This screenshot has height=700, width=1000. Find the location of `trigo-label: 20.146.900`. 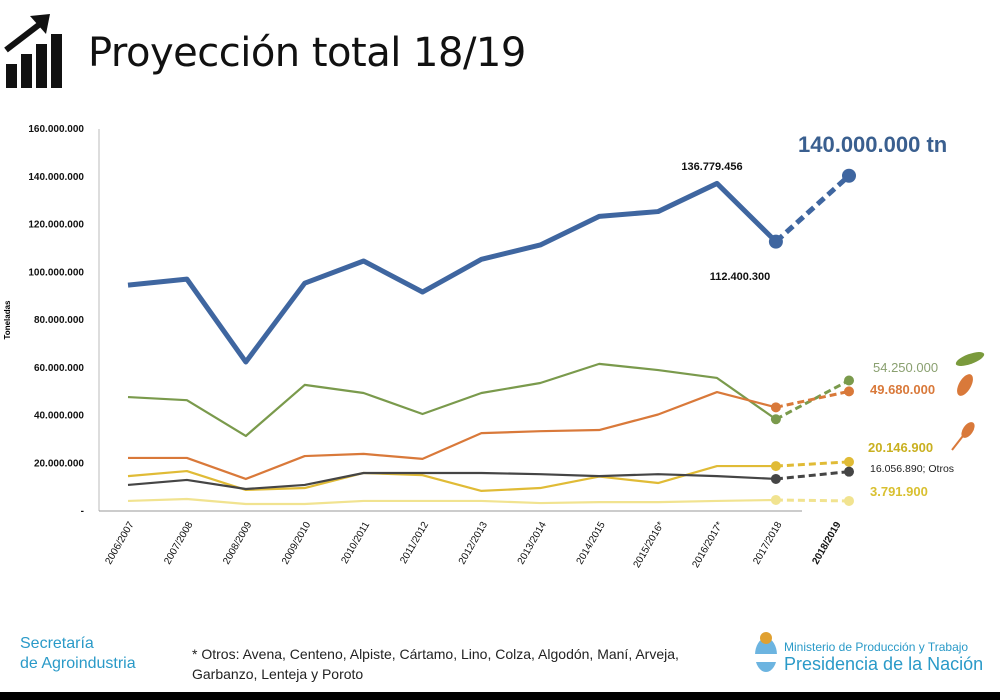

trigo-label: 20.146.900 is located at coordinates (900, 447).